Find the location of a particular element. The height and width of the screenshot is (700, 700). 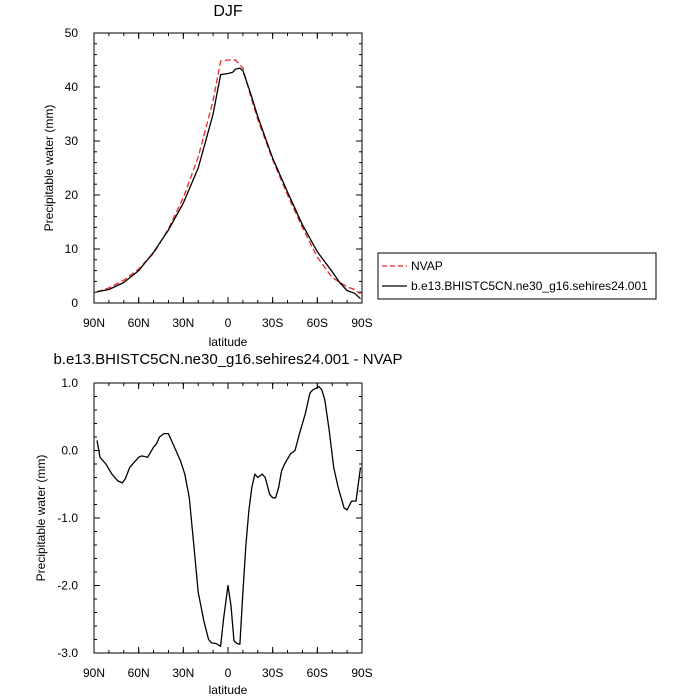

bottom-chart-frame is located at coordinates (228, 518).